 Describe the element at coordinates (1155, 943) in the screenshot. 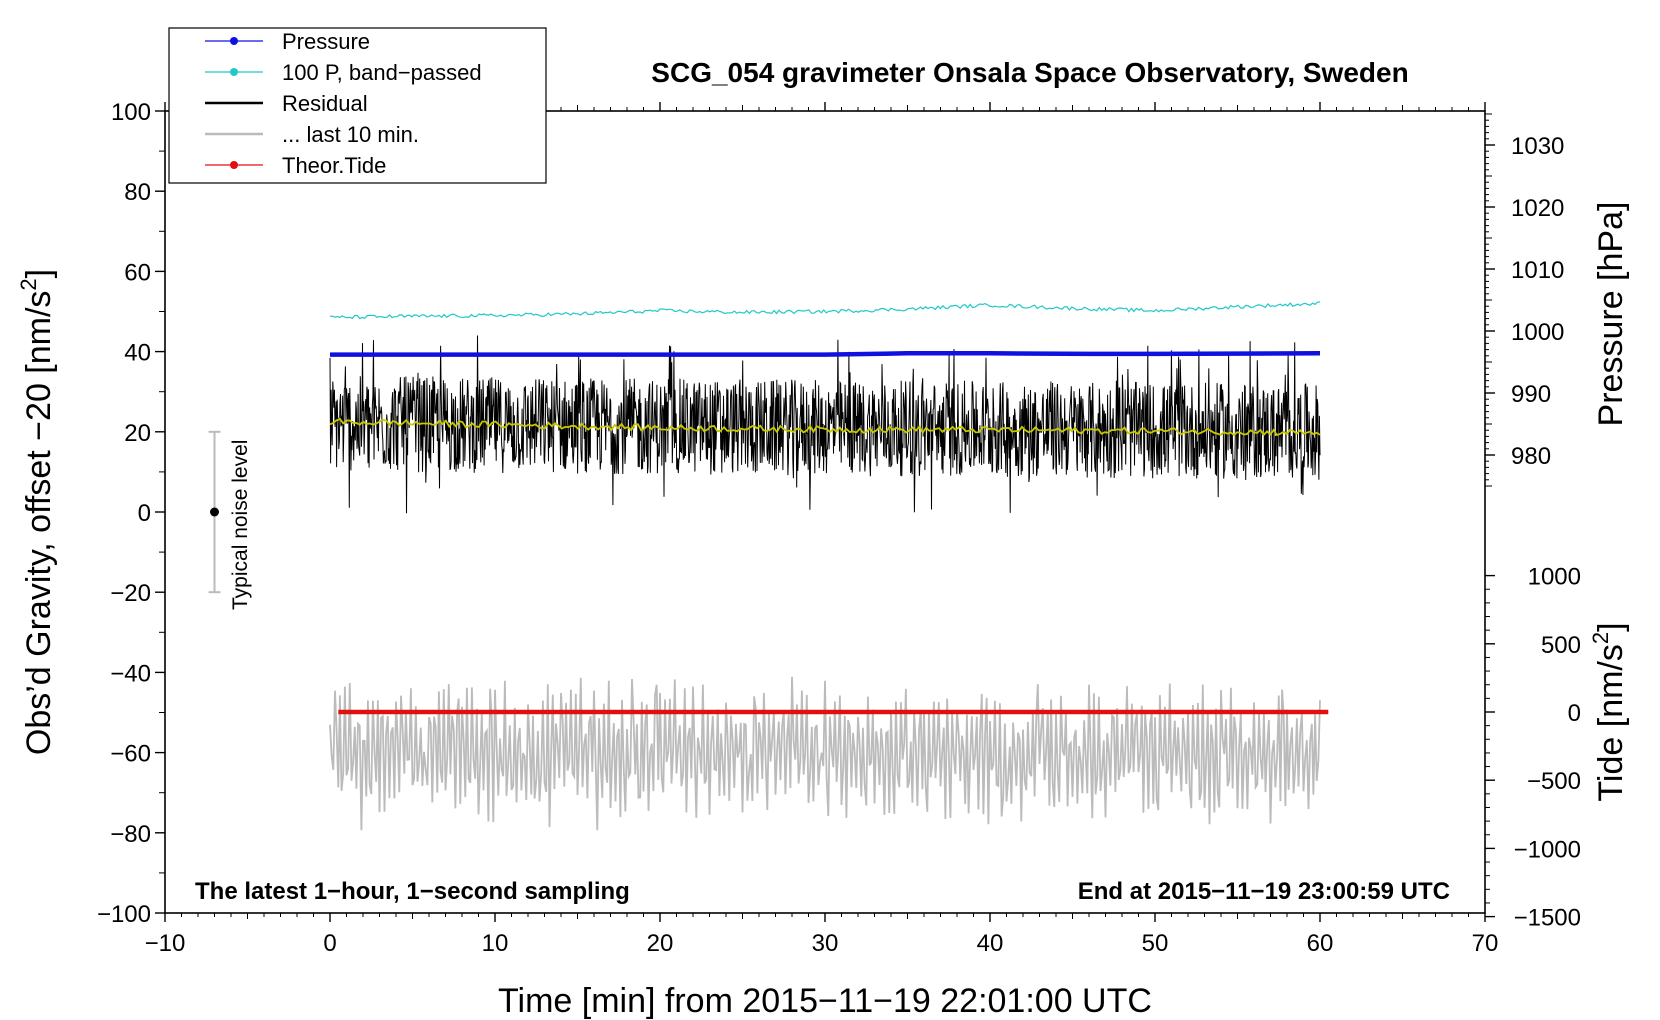

I see `x-tick-label: 50` at that location.